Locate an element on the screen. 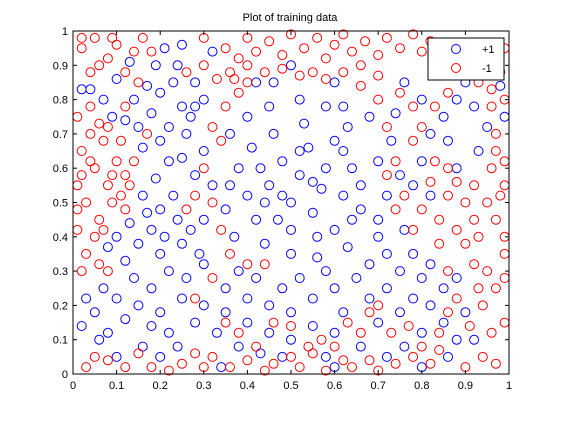  y-tick-label: 0.1 is located at coordinates (60, 341).